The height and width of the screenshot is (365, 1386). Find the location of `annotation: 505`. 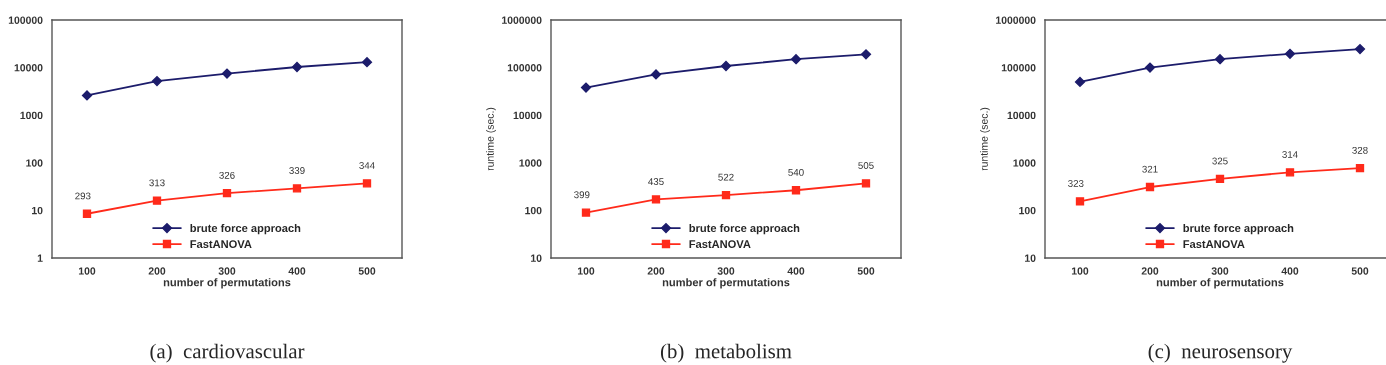

annotation: 505 is located at coordinates (866, 165).